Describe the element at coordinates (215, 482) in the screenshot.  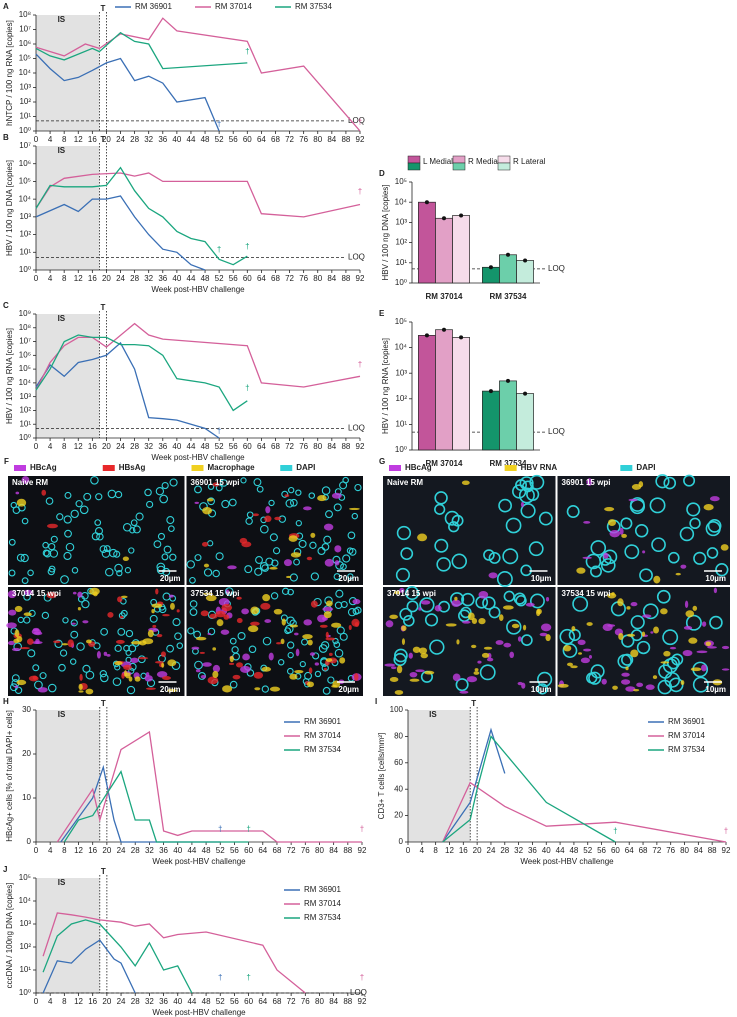
I see `tile-label: 36901 15 wpi` at that location.